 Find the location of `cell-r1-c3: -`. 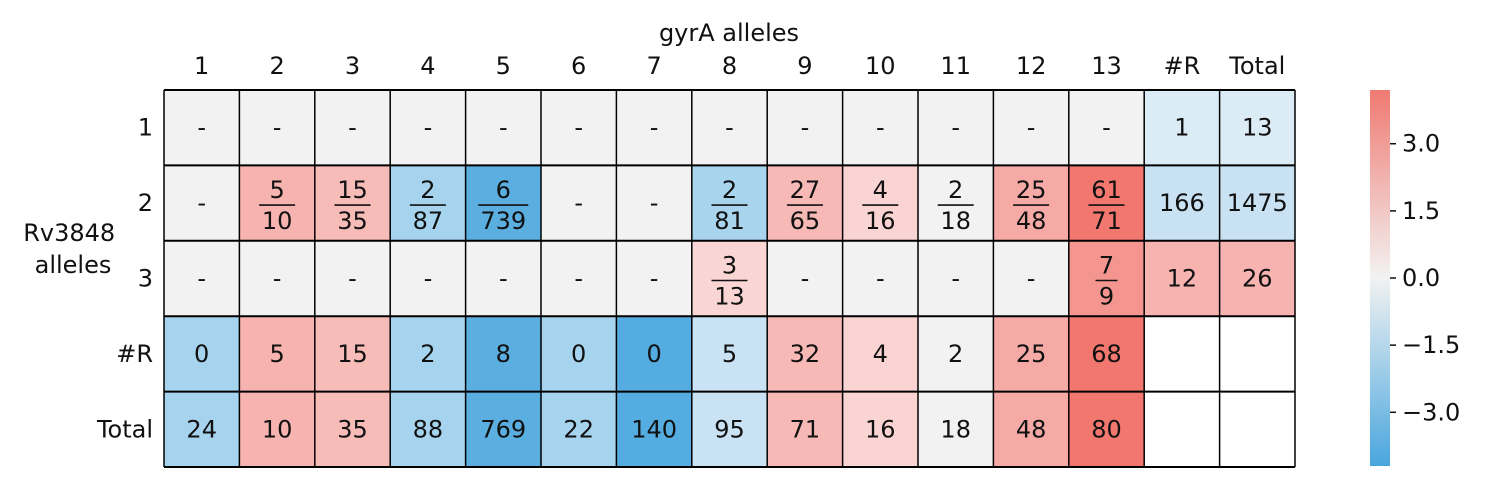

cell-r1-c3: - is located at coordinates (352, 128).